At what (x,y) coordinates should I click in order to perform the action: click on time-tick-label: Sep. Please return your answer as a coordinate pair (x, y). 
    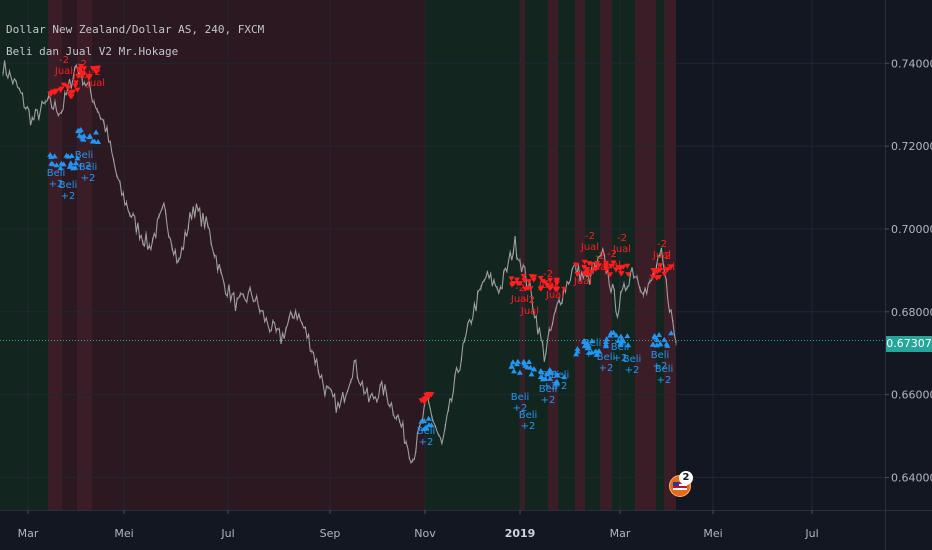
    Looking at the image, I should click on (330, 533).